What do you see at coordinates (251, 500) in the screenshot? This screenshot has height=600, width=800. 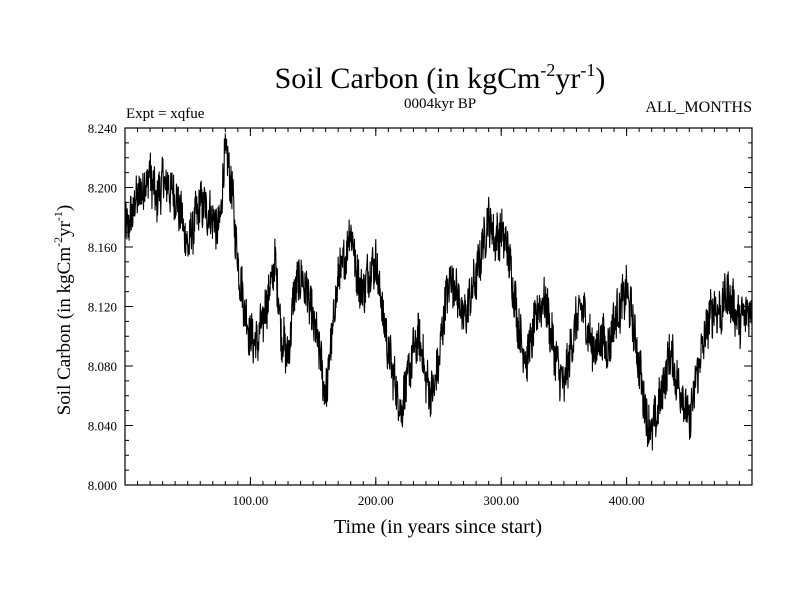 I see `x-tick-label: 100.00` at bounding box center [251, 500].